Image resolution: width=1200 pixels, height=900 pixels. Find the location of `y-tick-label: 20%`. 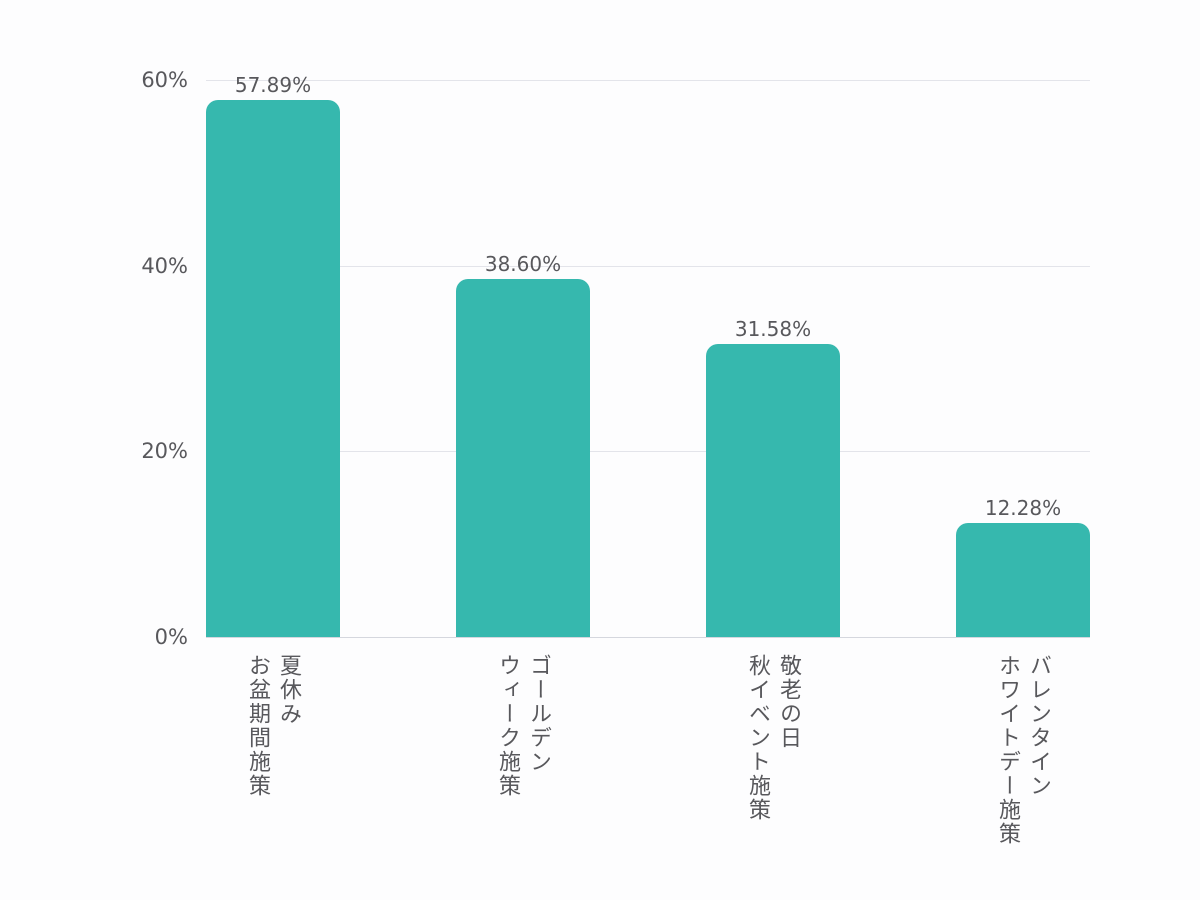

y-tick-label: 20% is located at coordinates (164, 451).